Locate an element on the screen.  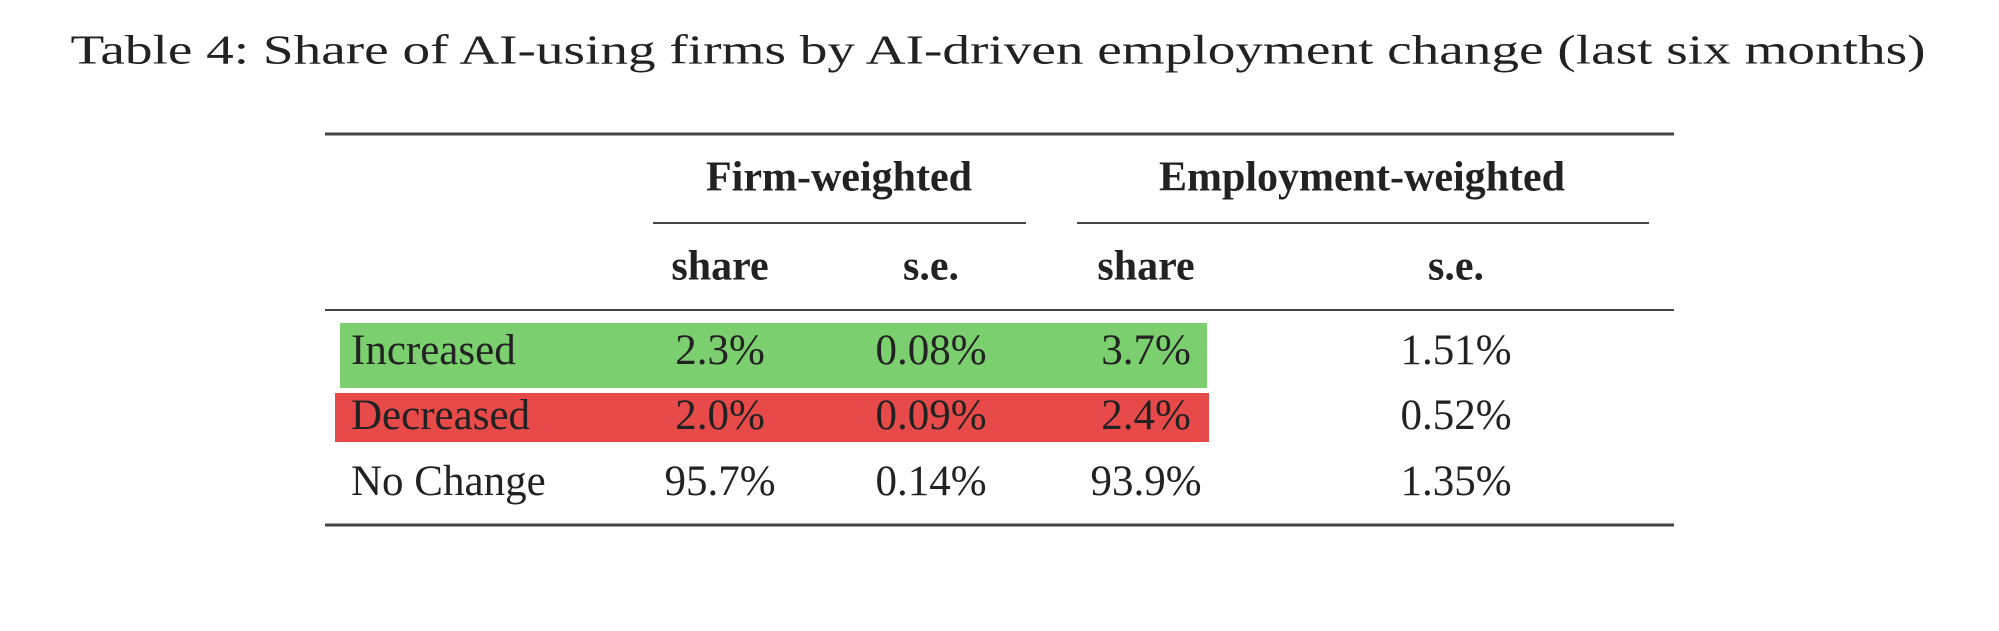
row-label: Increased is located at coordinates (433, 350).